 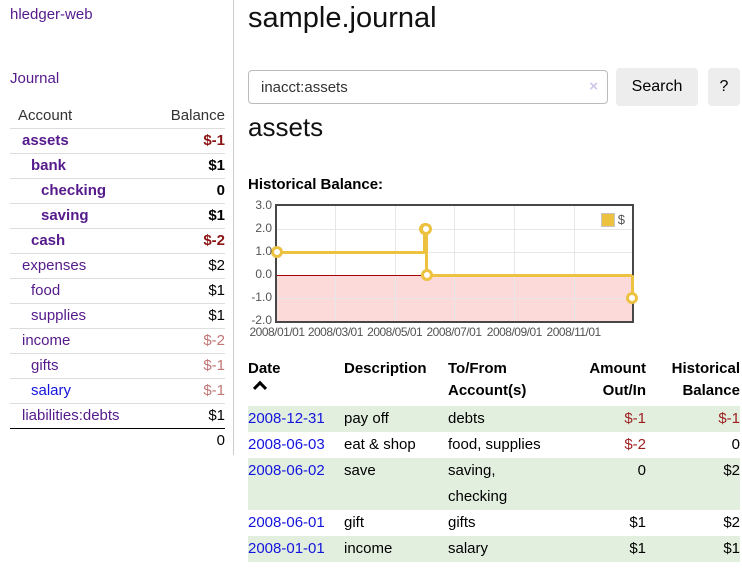 What do you see at coordinates (514, 332) in the screenshot?
I see `x-axis-tick-label: 2008/09/01` at bounding box center [514, 332].